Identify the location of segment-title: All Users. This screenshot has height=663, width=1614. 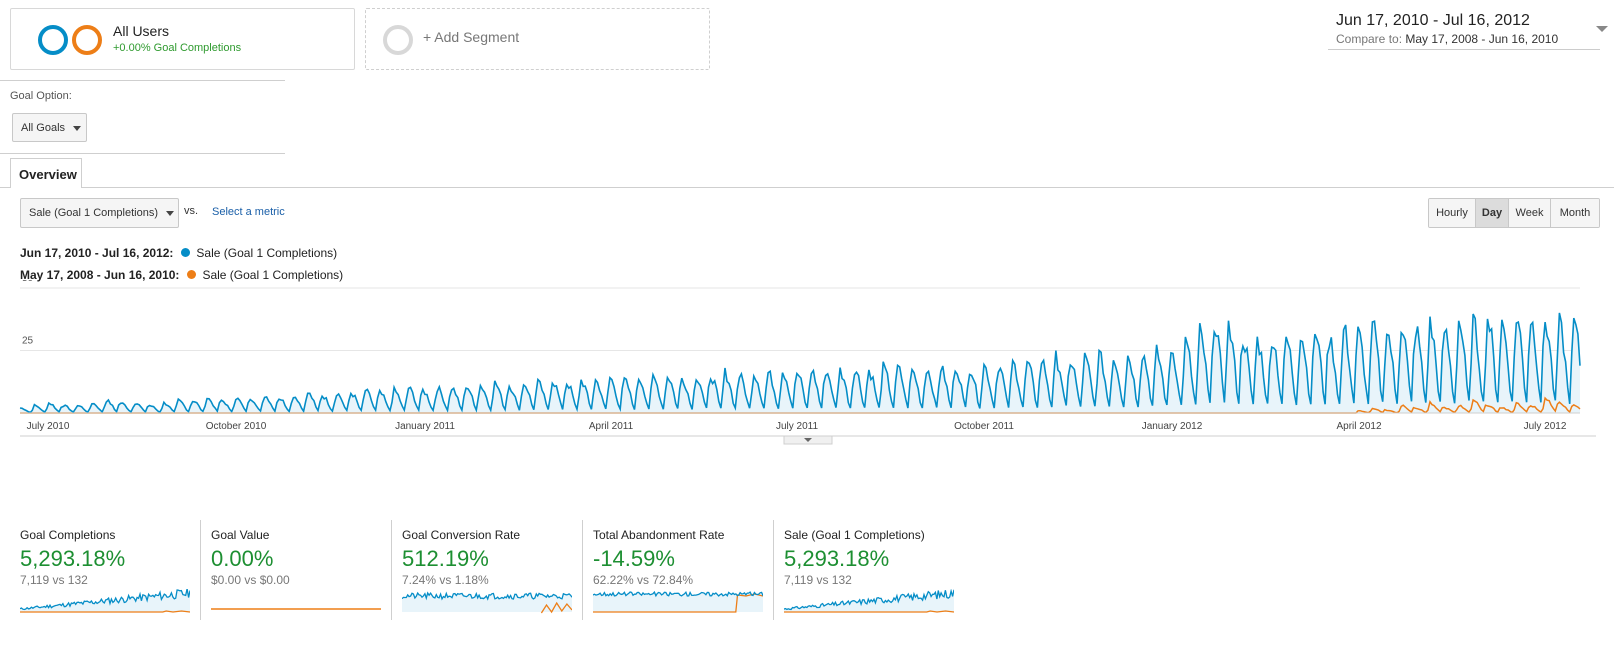
(141, 31).